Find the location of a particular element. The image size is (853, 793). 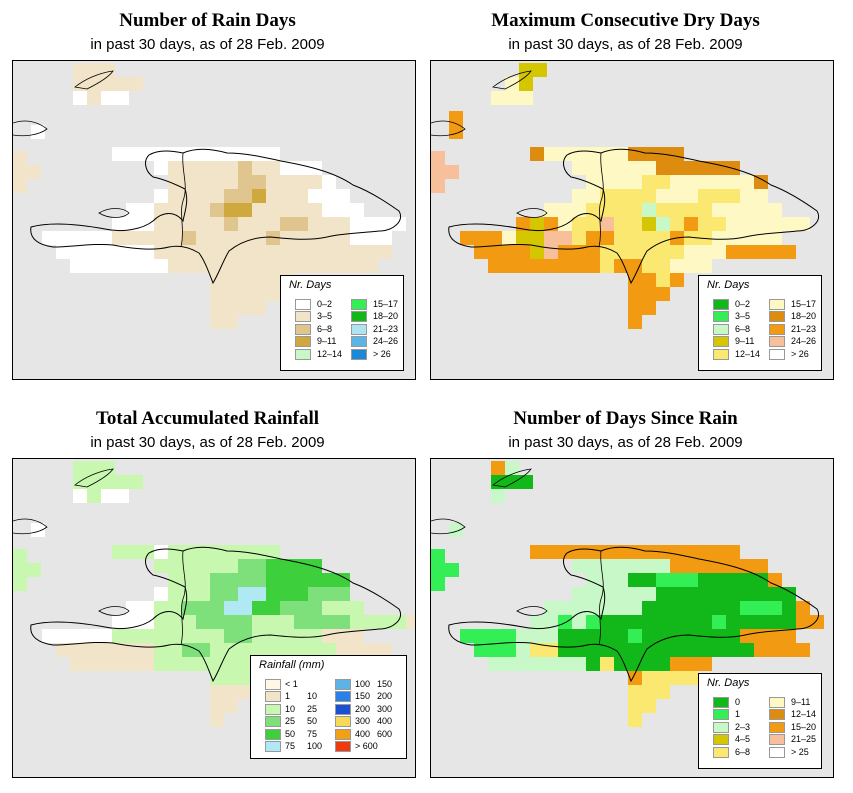

legend-label-high: 10 is located at coordinates (312, 696).